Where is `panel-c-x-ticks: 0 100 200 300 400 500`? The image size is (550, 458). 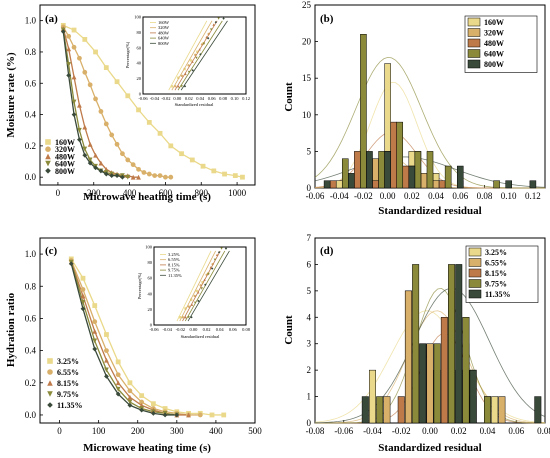 panel-c-x-ticks: 0 100 200 300 400 500 is located at coordinates (159, 428).